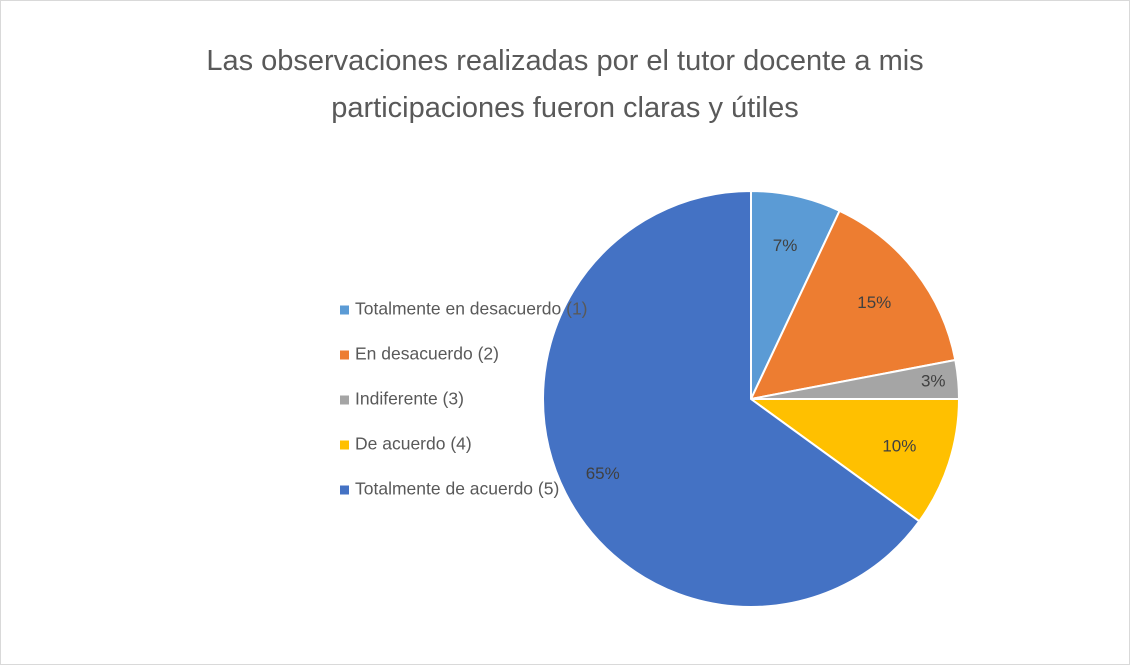 The image size is (1131, 666). Describe the element at coordinates (899, 446) in the screenshot. I see `data-label: 10%` at that location.